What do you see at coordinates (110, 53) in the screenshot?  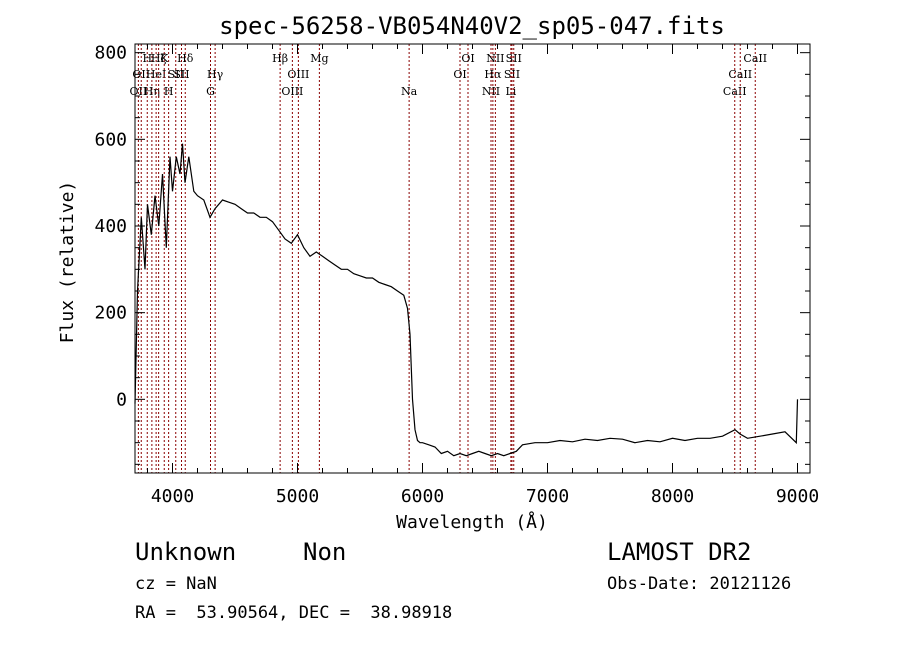 I see `y-tick-label-4: 800` at bounding box center [110, 53].